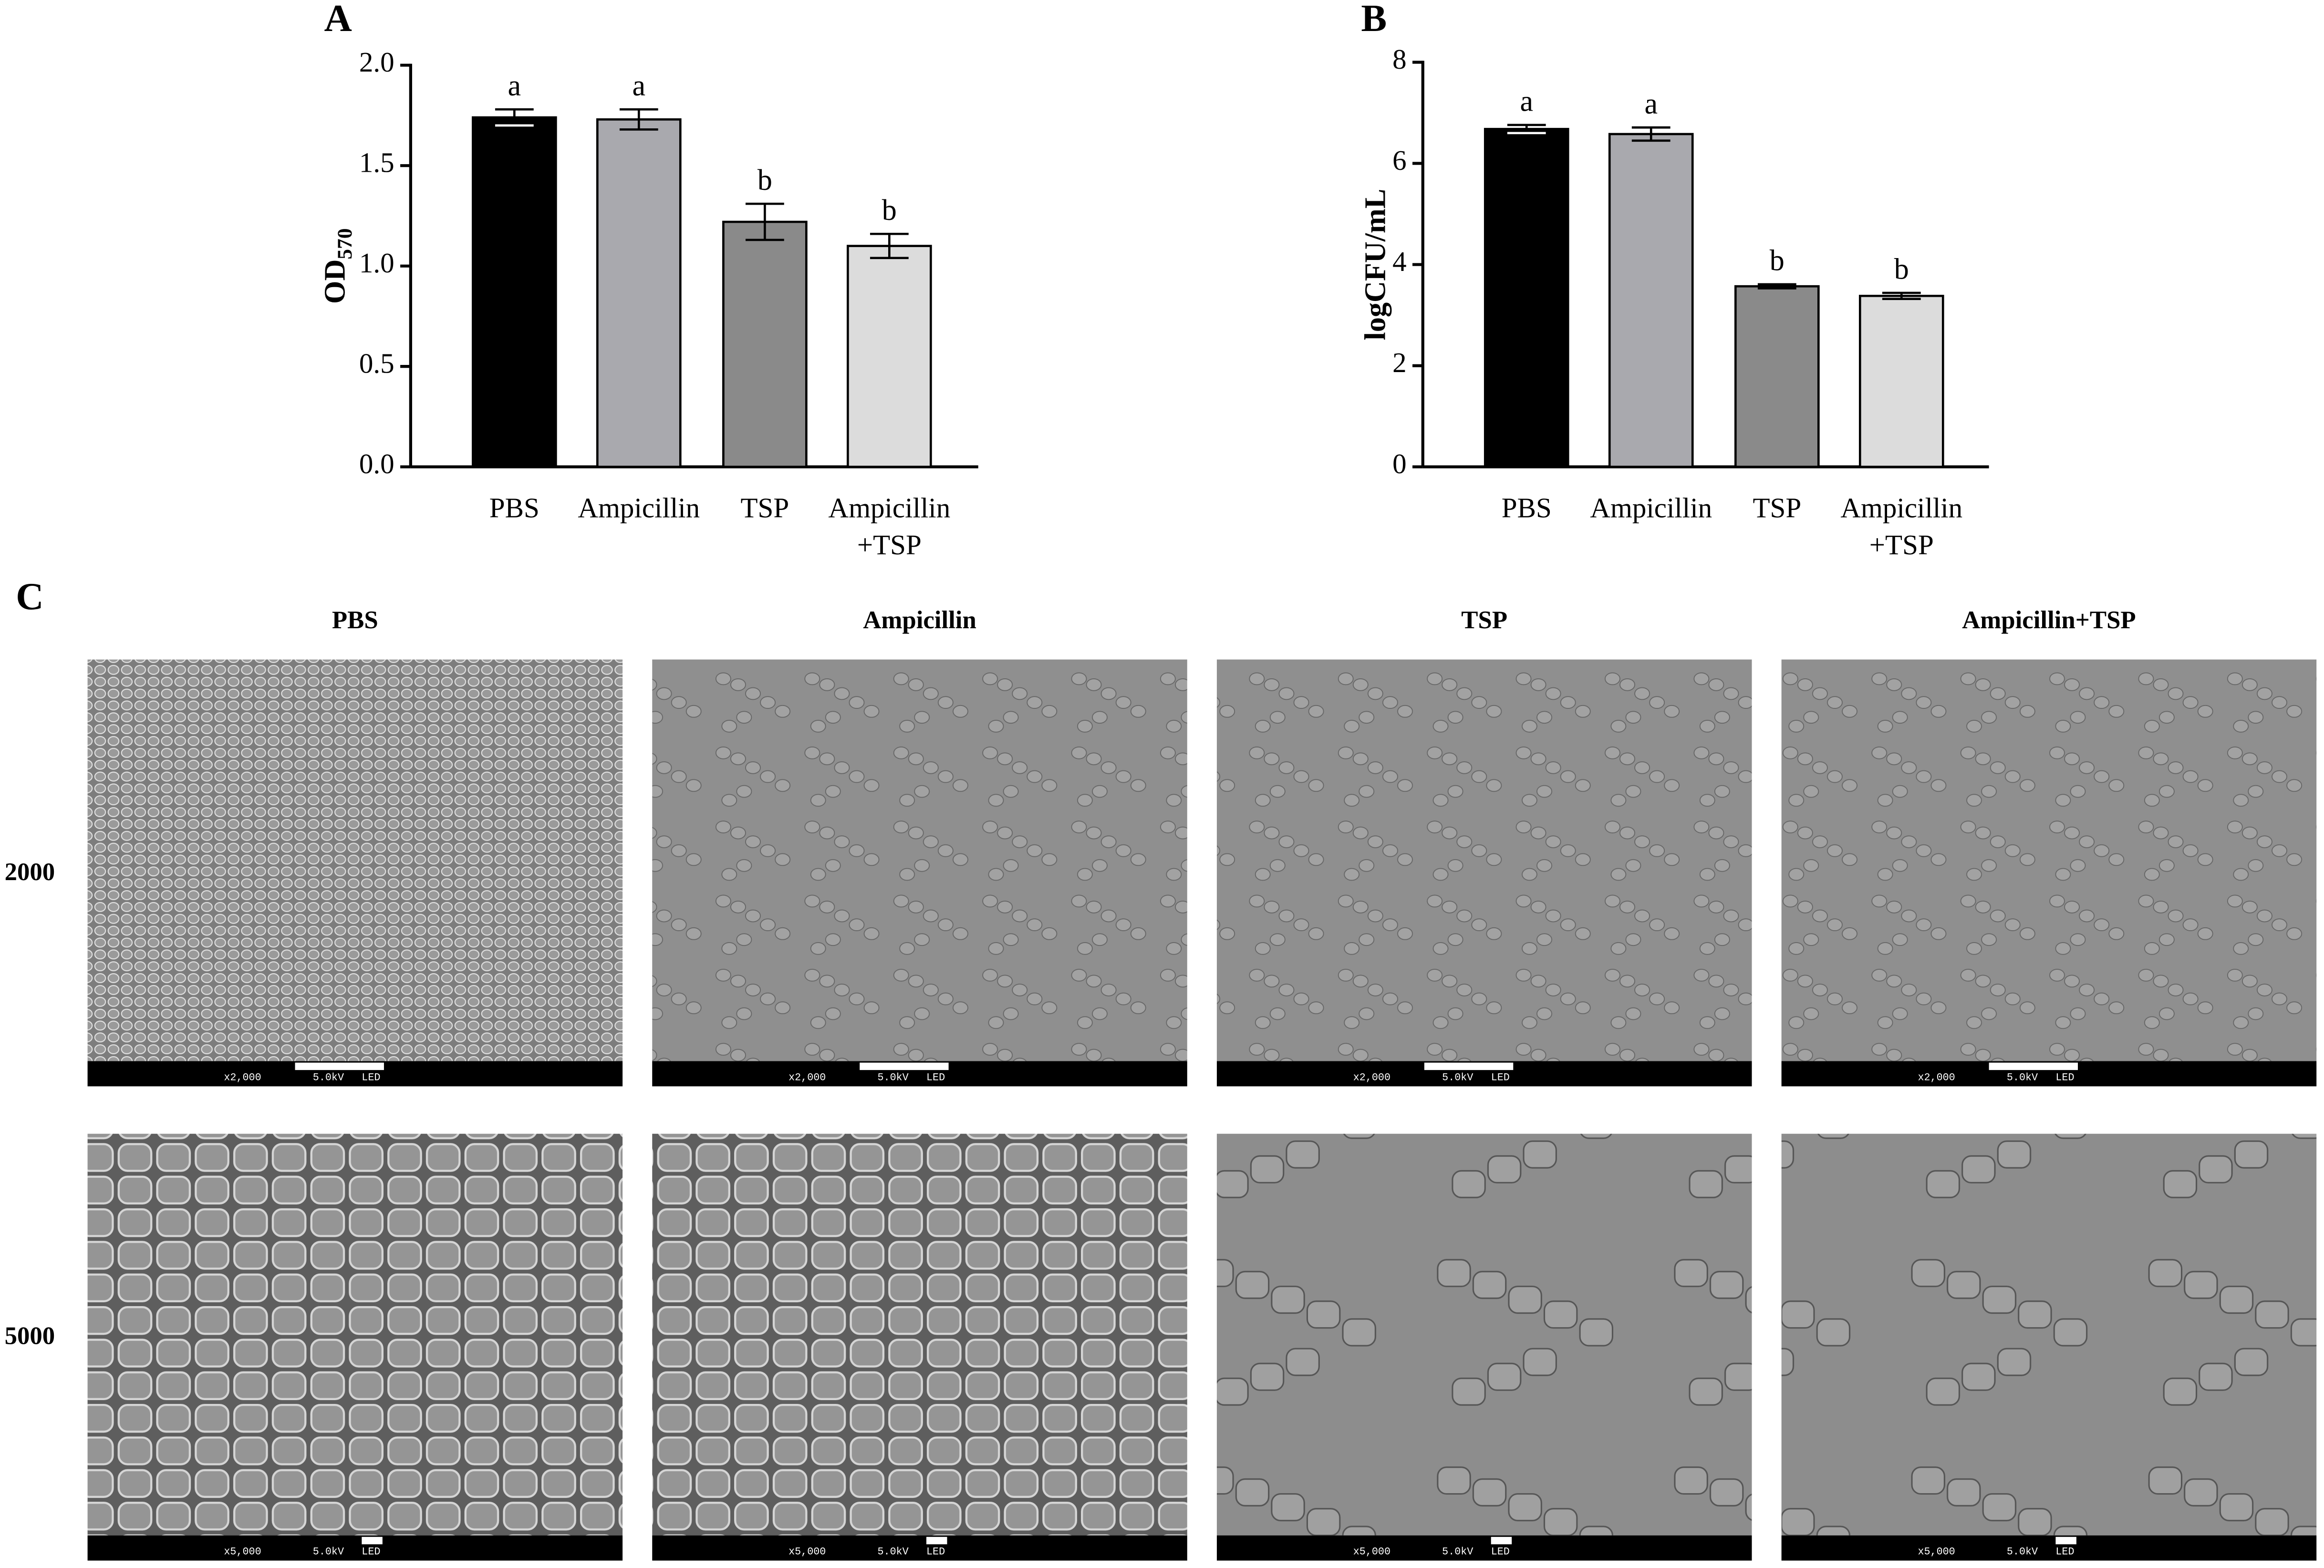  What do you see at coordinates (1399, 261) in the screenshot?
I see `y-tick-label: 4` at bounding box center [1399, 261].